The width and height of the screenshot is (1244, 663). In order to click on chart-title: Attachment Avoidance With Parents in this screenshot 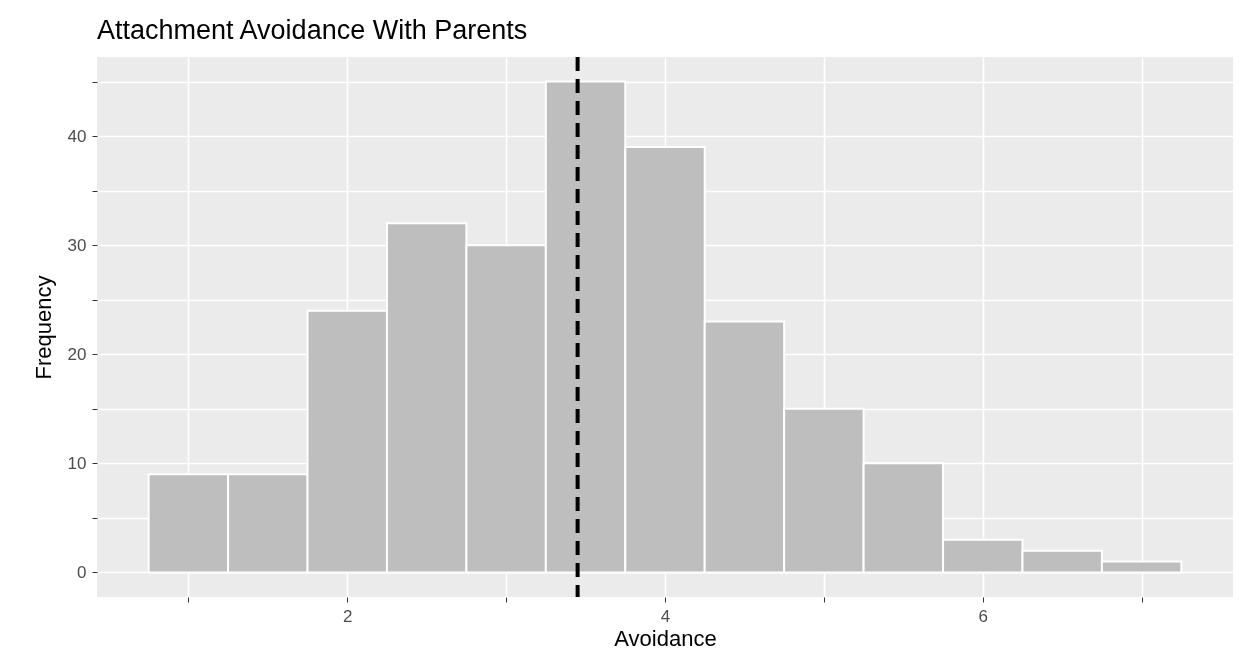, I will do `click(312, 30)`.